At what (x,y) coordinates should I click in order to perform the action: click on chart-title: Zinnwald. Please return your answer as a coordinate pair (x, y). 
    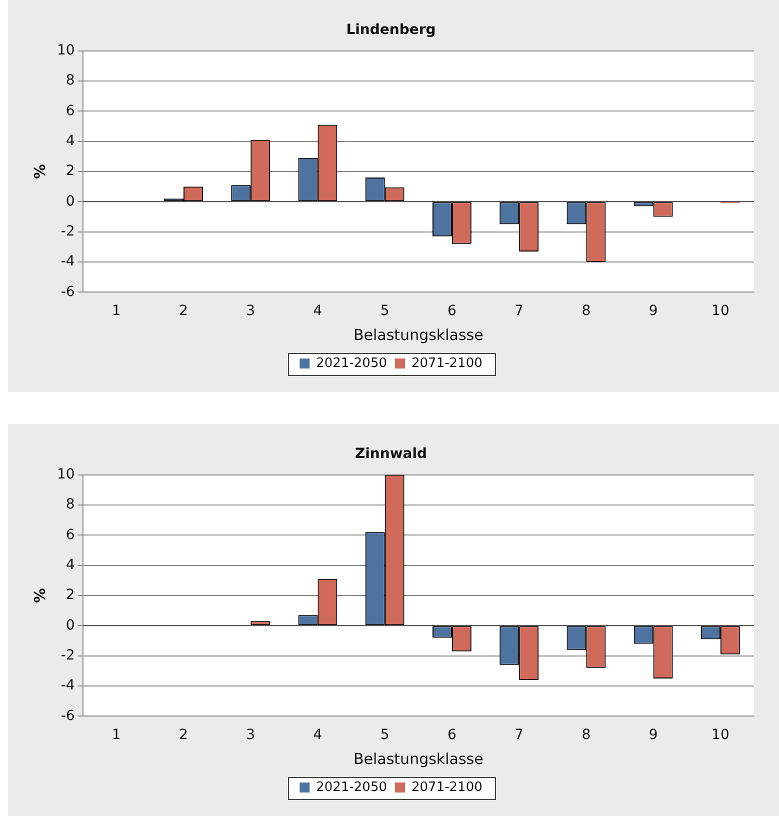
    Looking at the image, I should click on (391, 454).